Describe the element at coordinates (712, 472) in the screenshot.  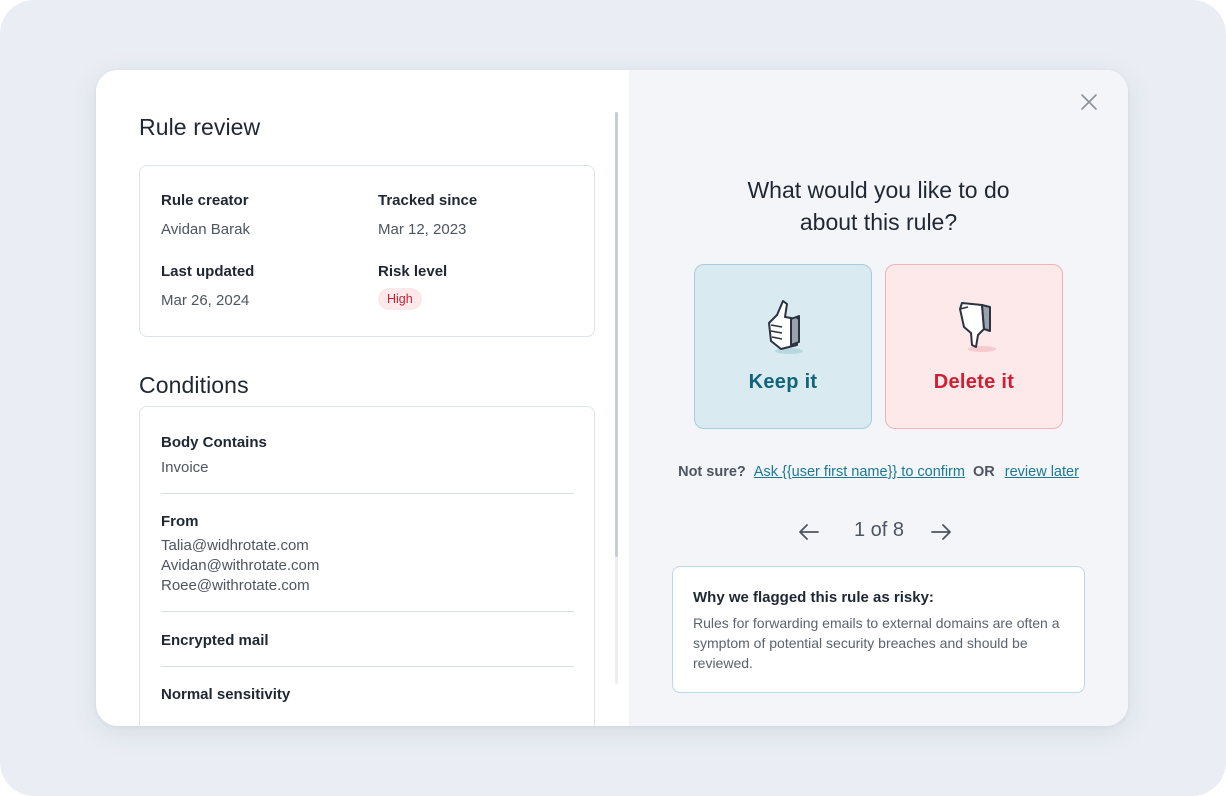
I see `not-sure-text: Not sure?` at that location.